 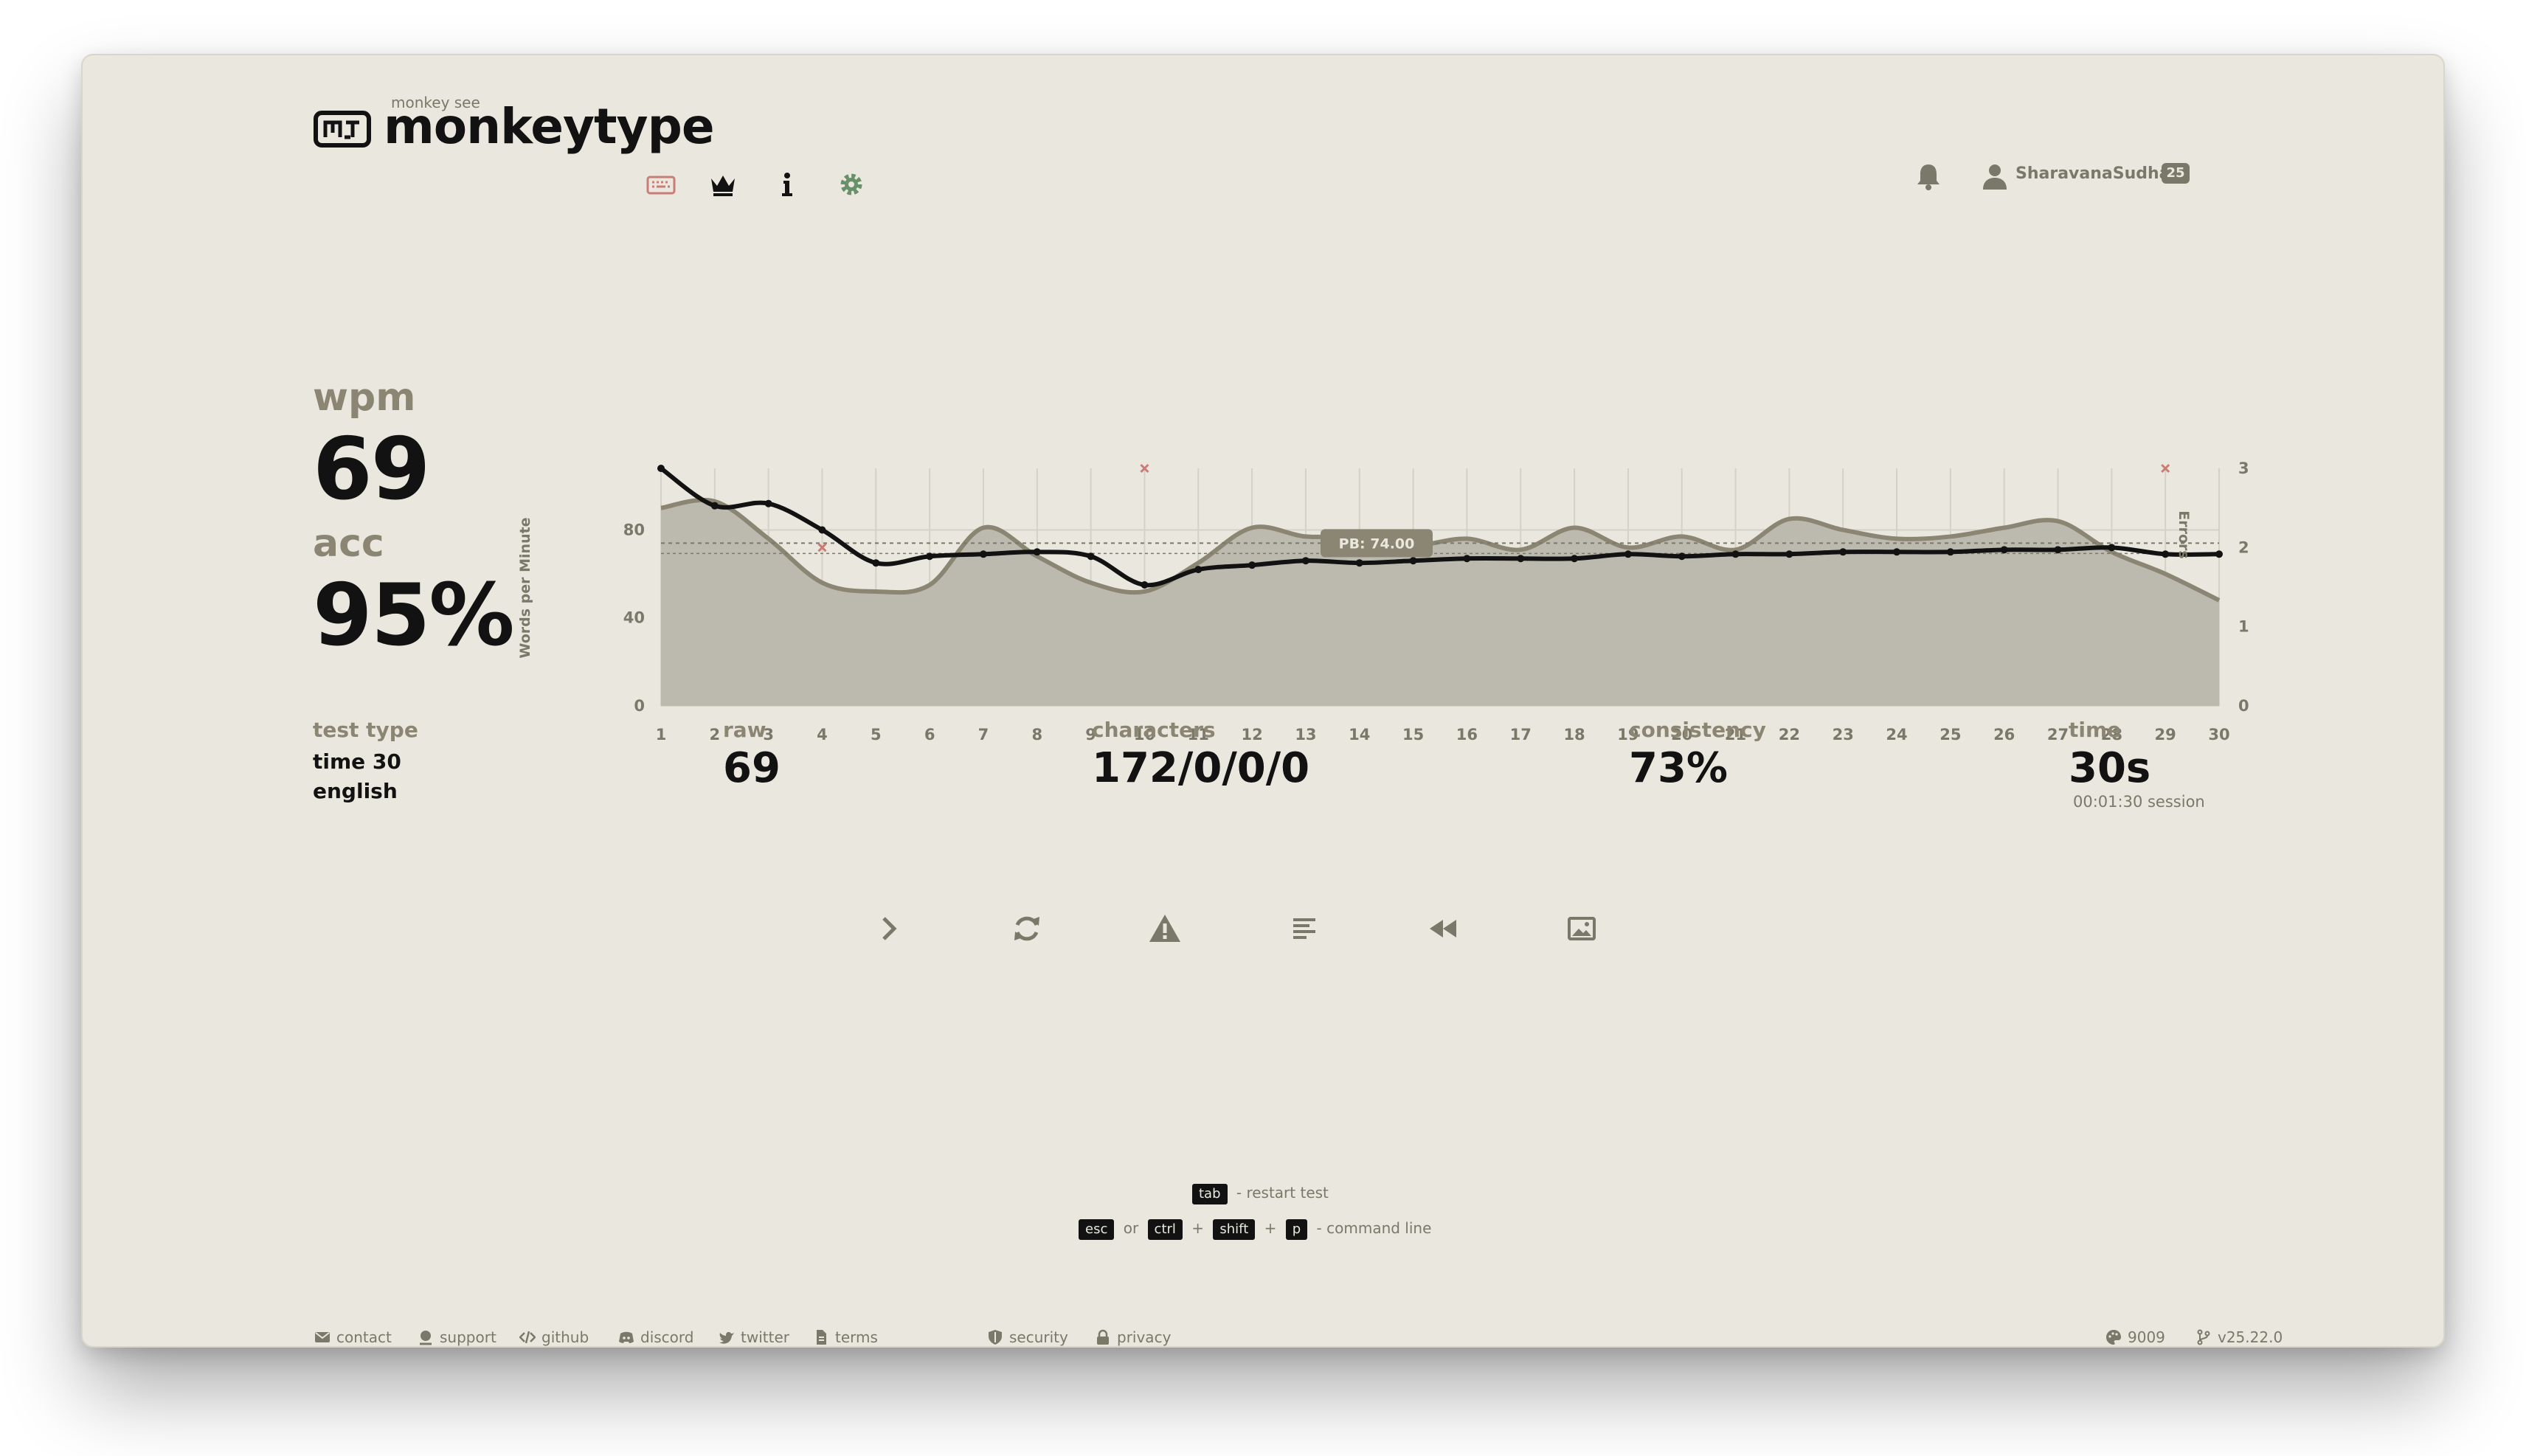 I want to click on logo-text: monkeytype, so click(x=549, y=126).